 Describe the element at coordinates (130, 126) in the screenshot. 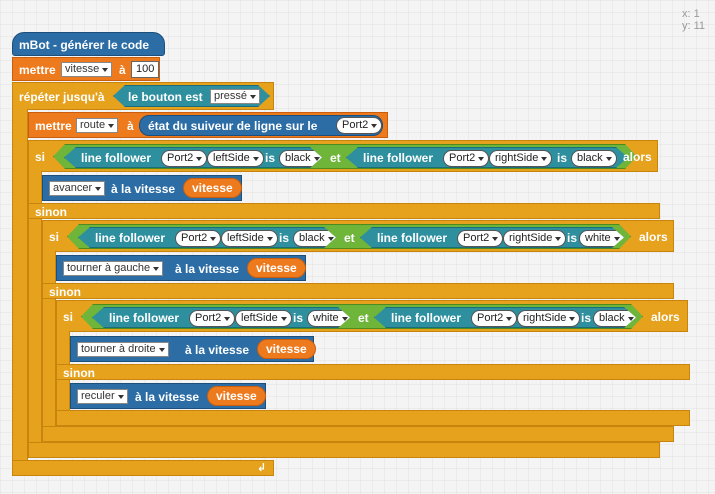

I see `set-route-to-label: à` at that location.